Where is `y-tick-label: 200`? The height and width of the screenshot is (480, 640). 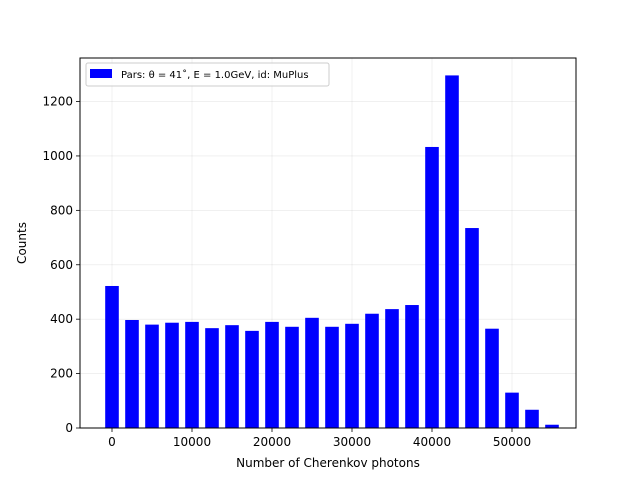
y-tick-label: 200 is located at coordinates (61, 374).